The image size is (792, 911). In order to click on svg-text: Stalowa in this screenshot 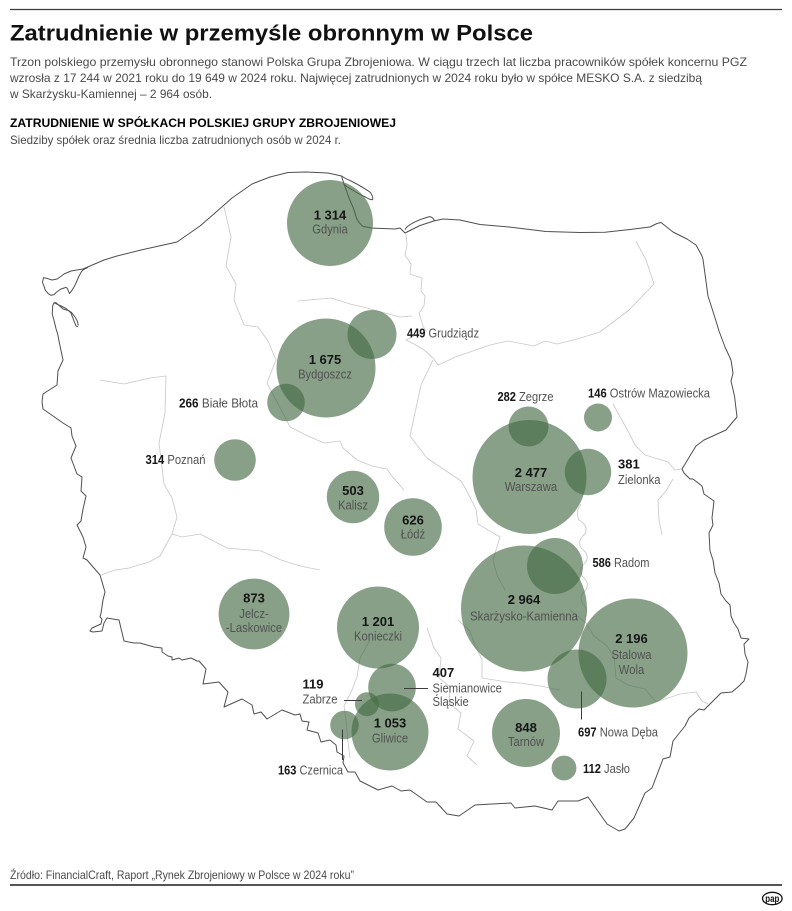, I will do `click(632, 654)`.